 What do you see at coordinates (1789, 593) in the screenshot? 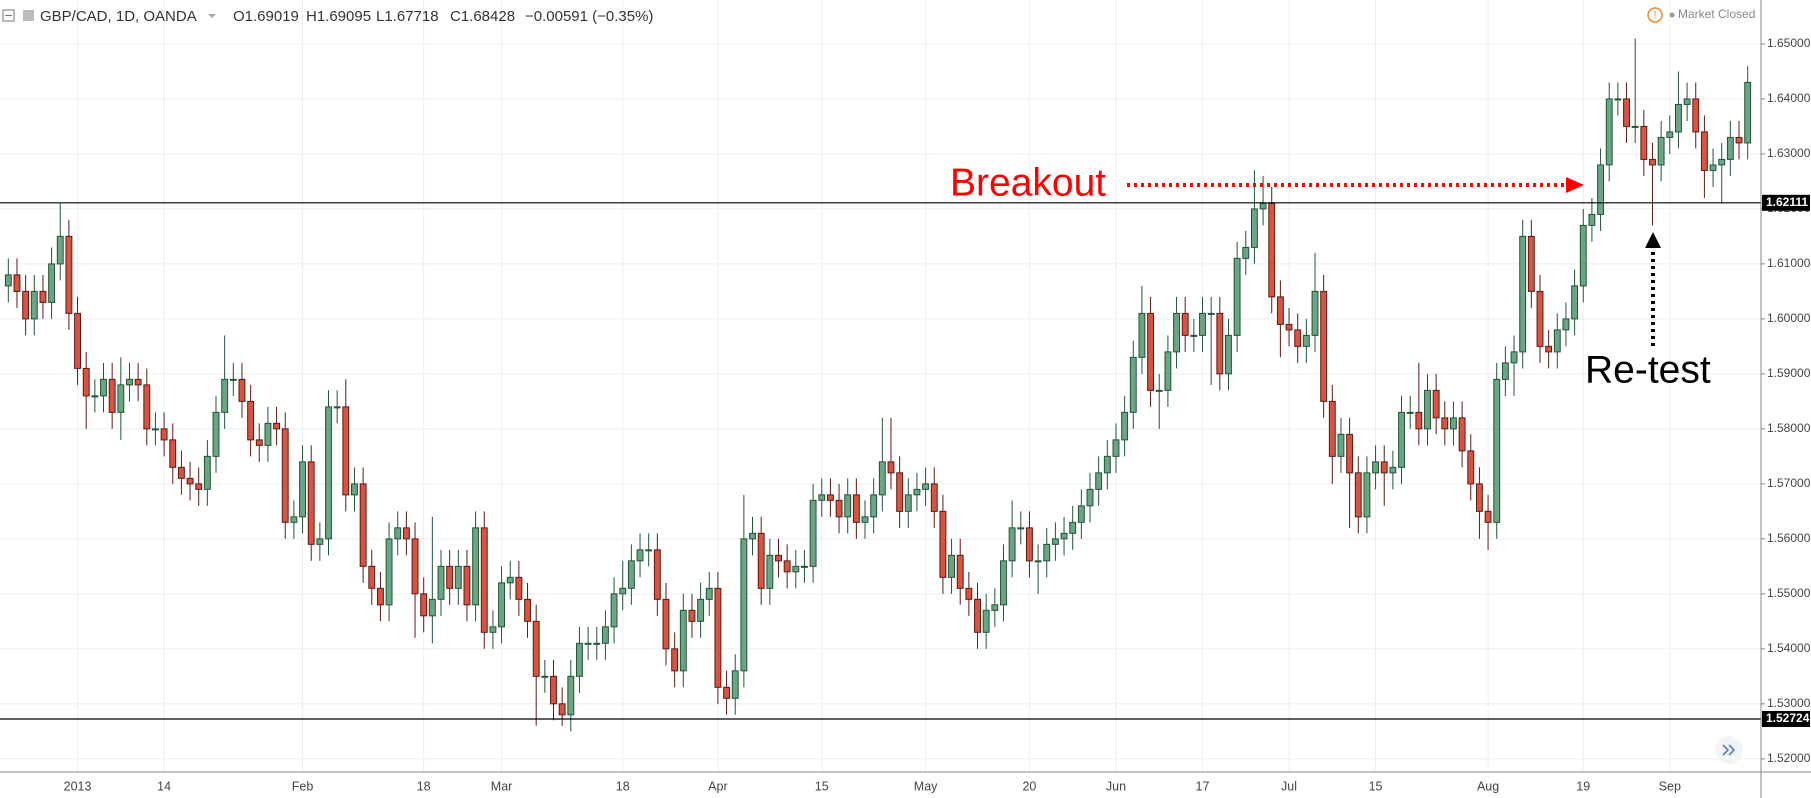
I see `y-tick-label: 1.55000` at bounding box center [1789, 593].